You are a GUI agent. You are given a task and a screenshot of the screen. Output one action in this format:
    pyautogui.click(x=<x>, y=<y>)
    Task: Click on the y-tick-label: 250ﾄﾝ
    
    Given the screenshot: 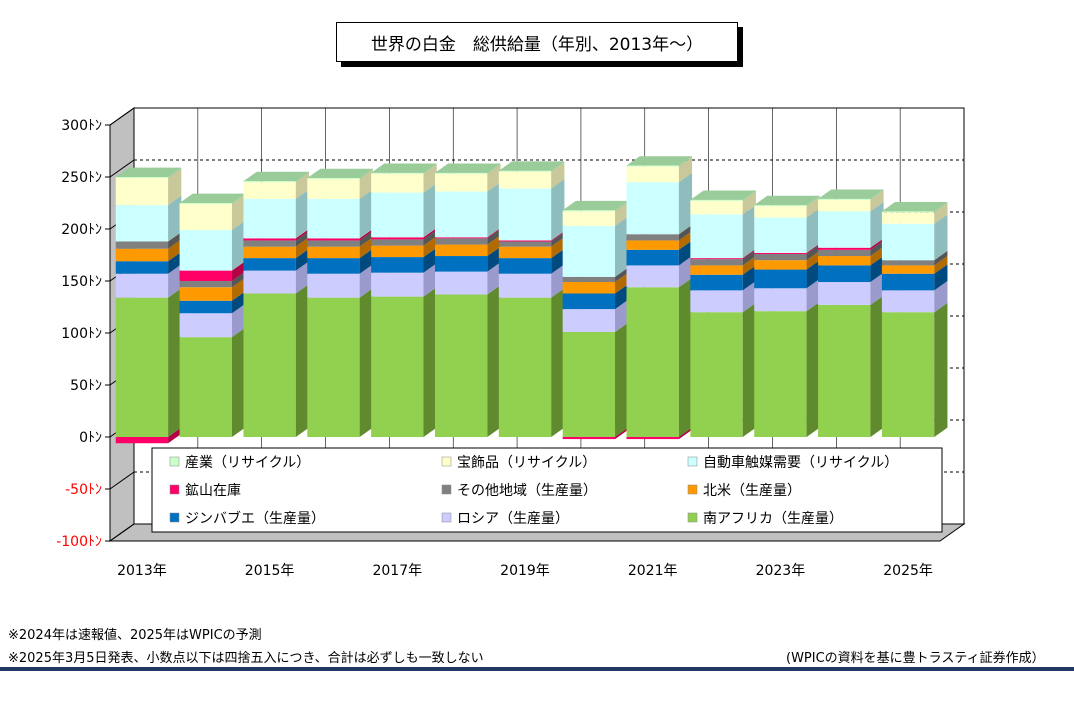 What is the action you would take?
    pyautogui.click(x=81, y=178)
    